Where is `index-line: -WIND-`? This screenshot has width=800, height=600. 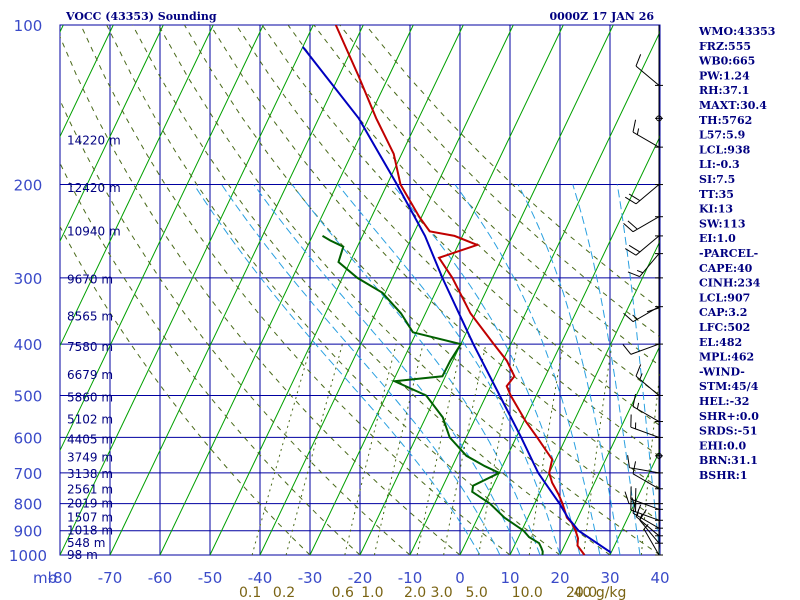 index-line: -WIND- is located at coordinates (722, 371).